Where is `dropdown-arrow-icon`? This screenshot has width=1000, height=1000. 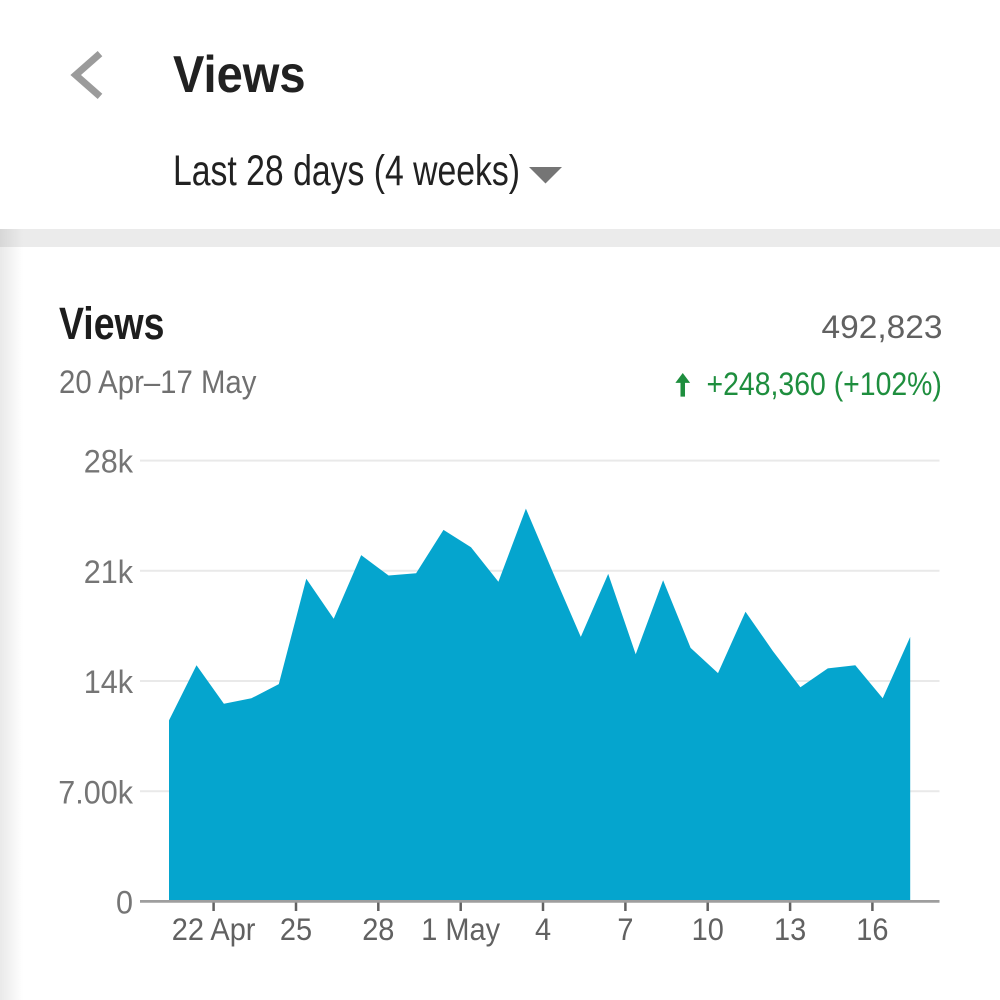
dropdown-arrow-icon is located at coordinates (545, 175).